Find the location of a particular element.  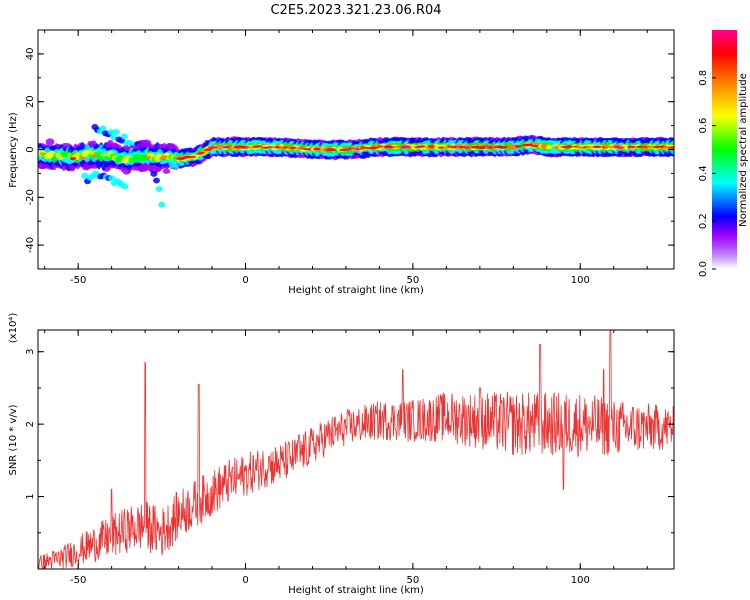

spectrogram-xlabel: Height of straight line (km) is located at coordinates (356, 290).